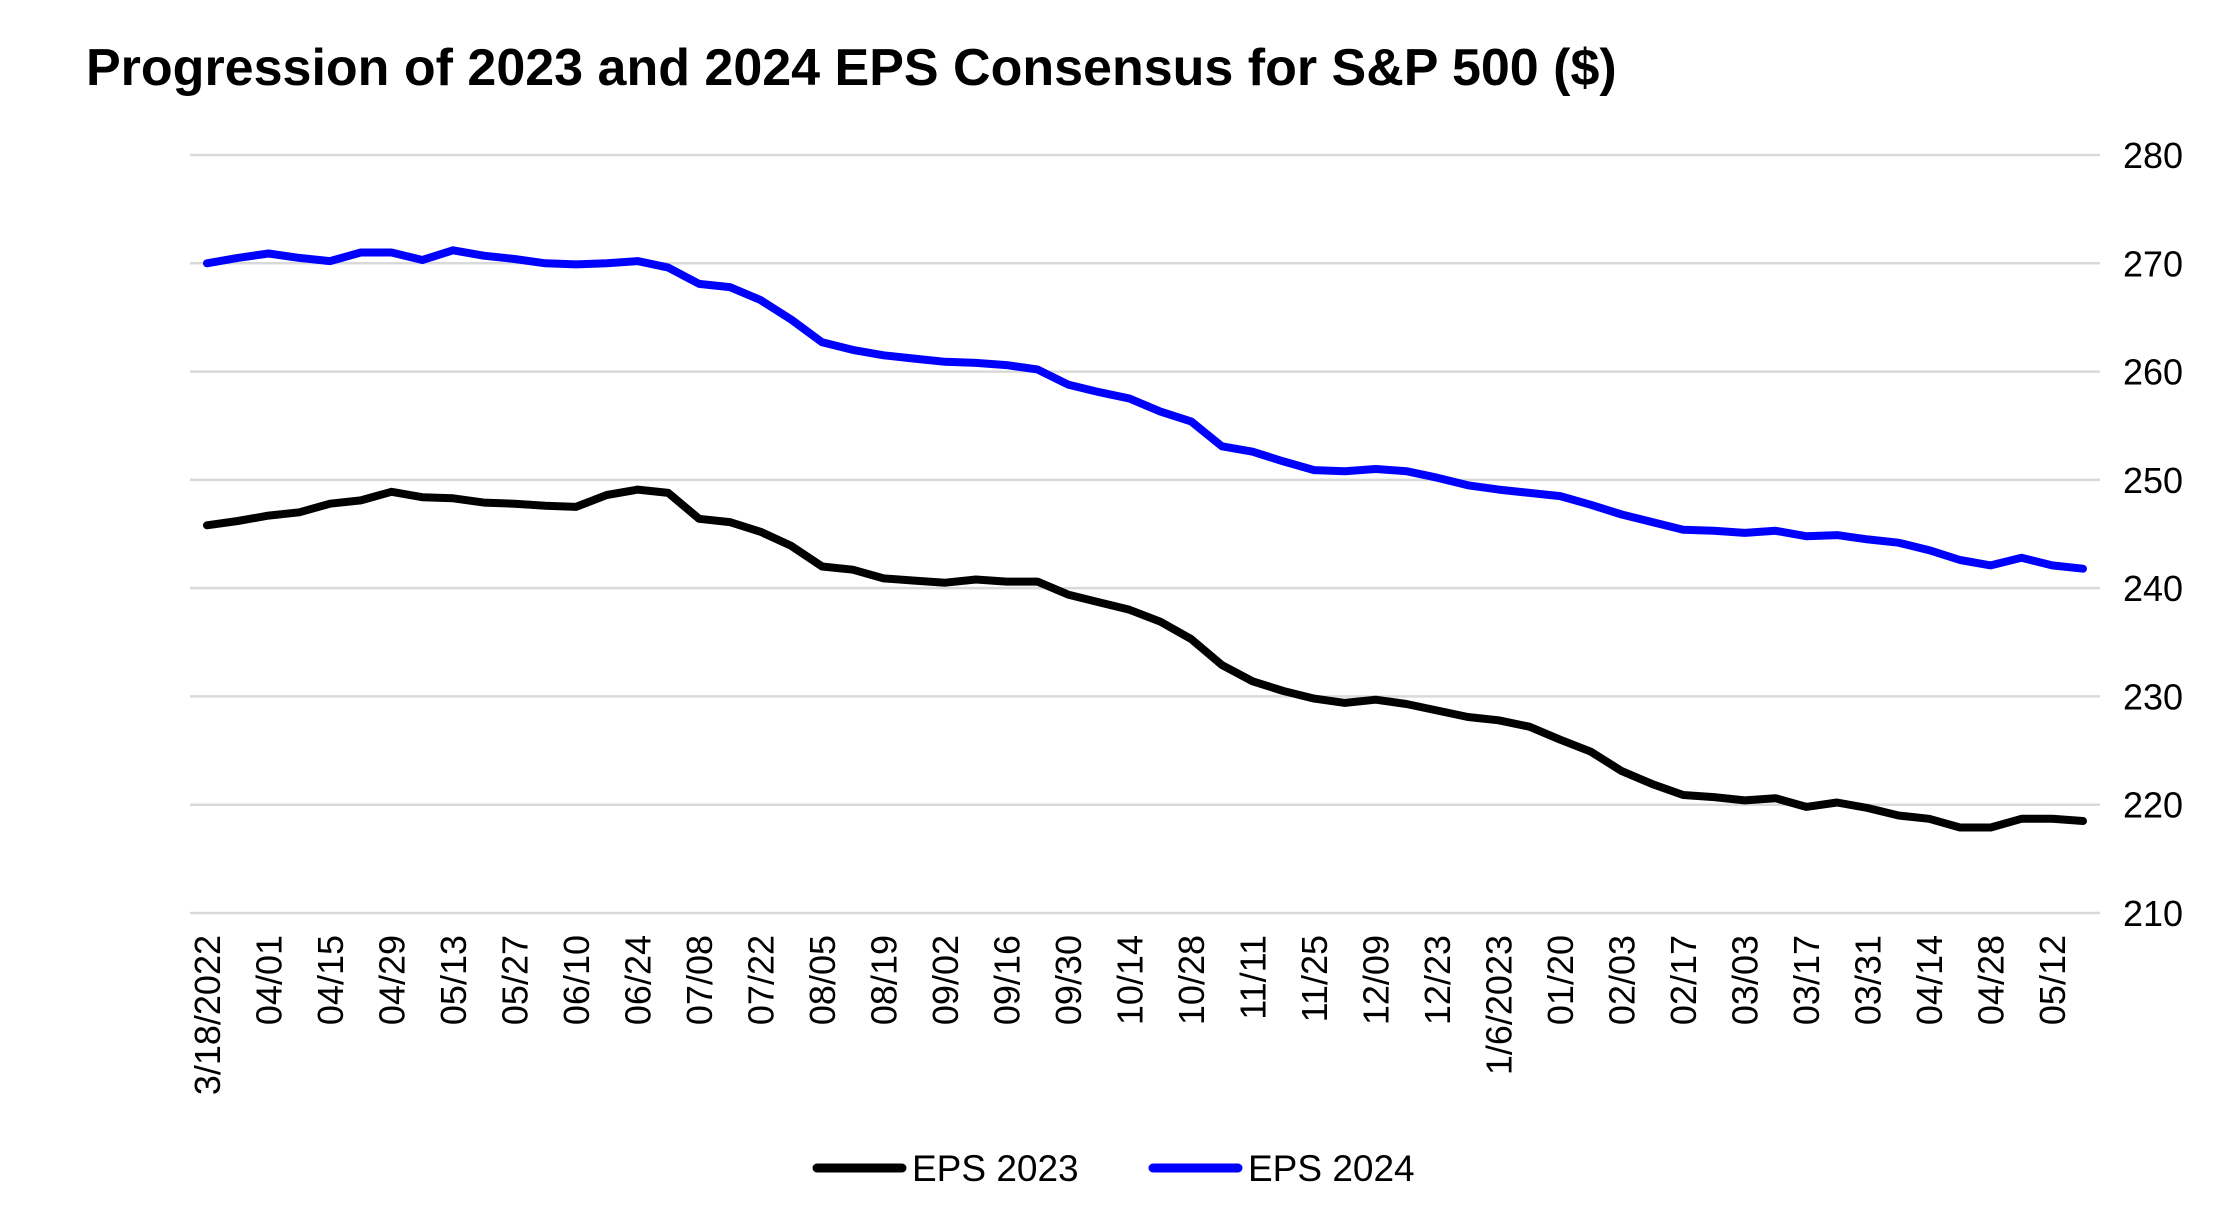 The height and width of the screenshot is (1228, 2225). I want to click on x-tick-label: 09/02, so click(945, 980).